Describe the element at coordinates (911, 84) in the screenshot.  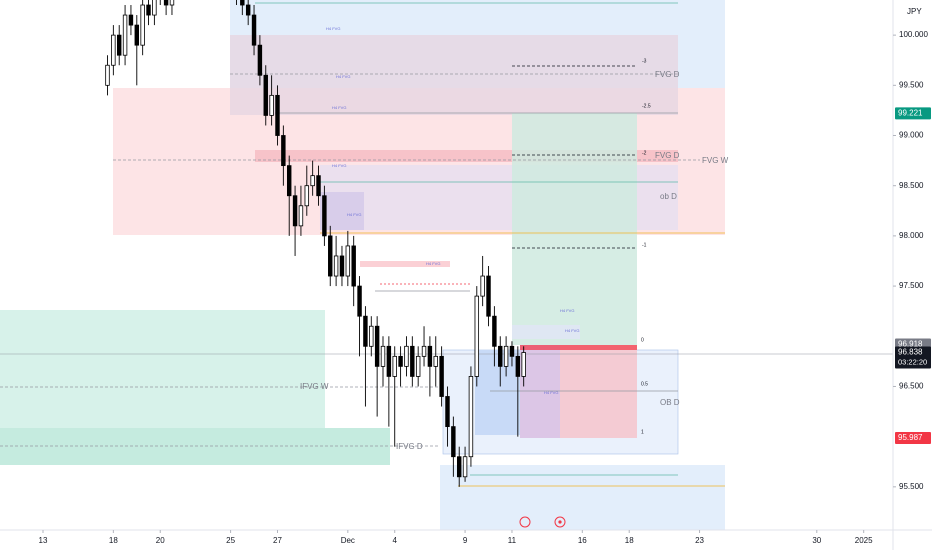
I see `y-tick-label: 99.500` at that location.